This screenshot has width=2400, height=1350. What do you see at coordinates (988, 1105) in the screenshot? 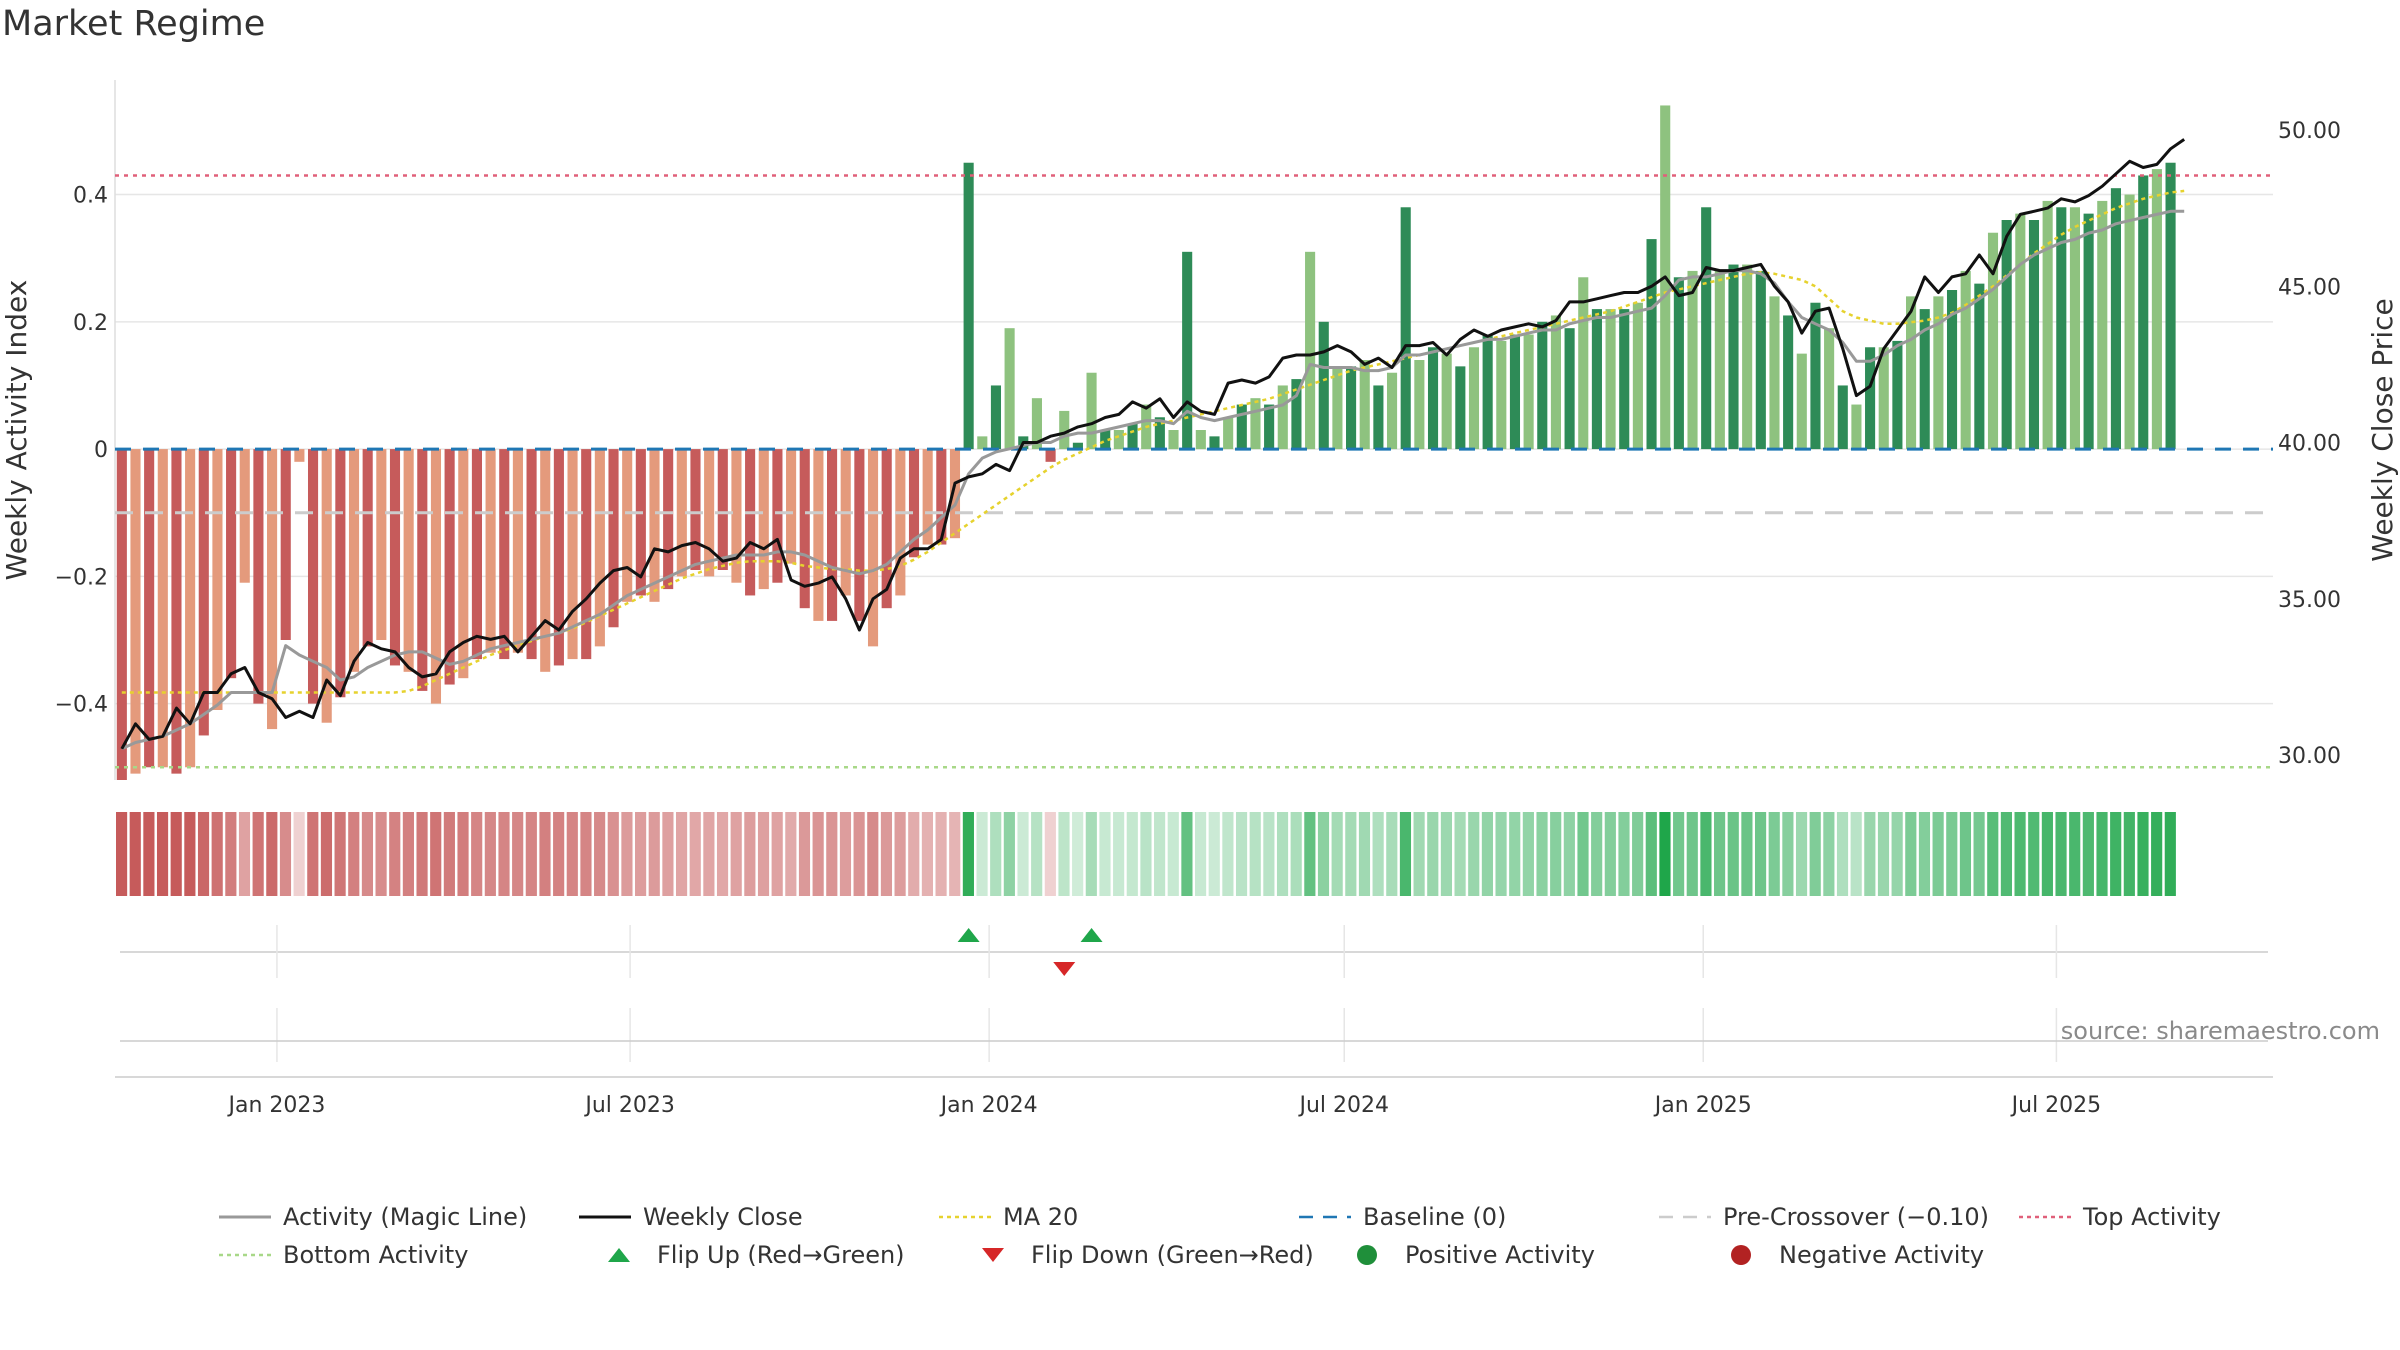
I see `x-tick-label: Jan 2024` at bounding box center [988, 1105].